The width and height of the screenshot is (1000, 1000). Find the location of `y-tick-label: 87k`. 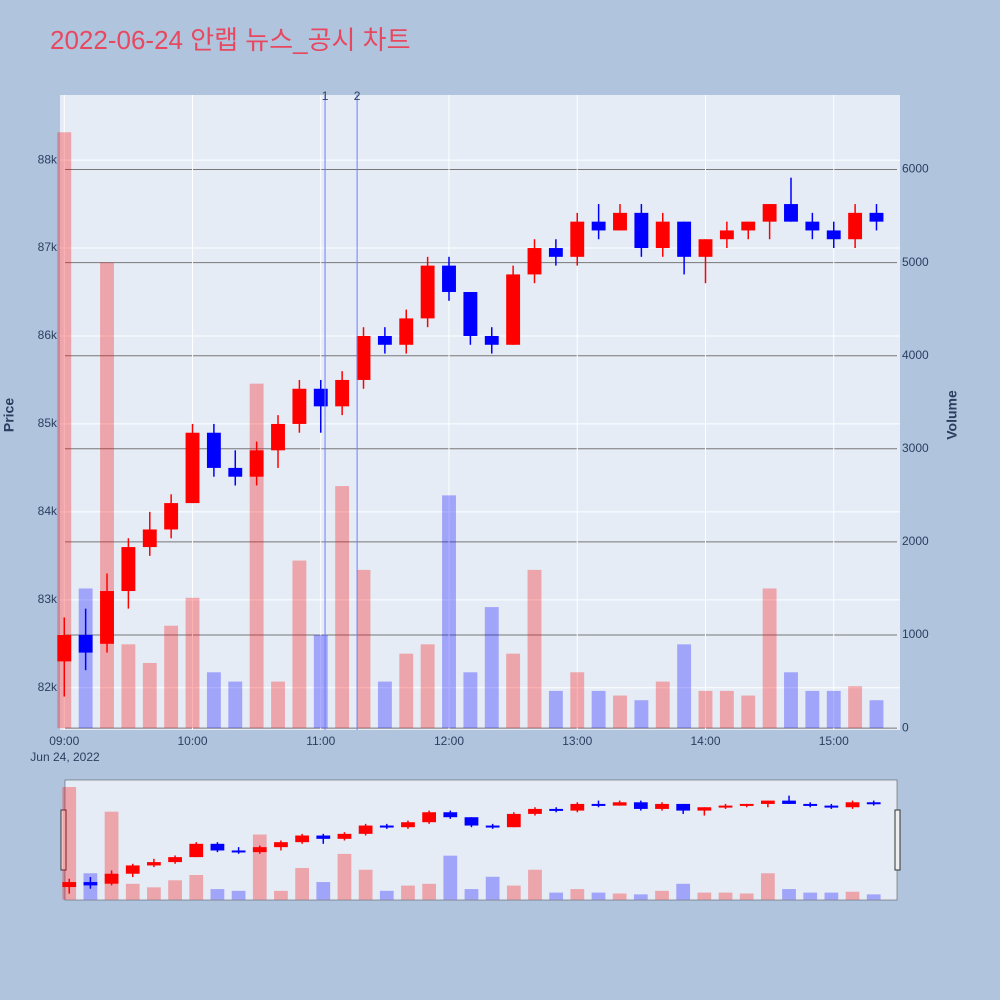

y-tick-label: 87k is located at coordinates (48, 247).